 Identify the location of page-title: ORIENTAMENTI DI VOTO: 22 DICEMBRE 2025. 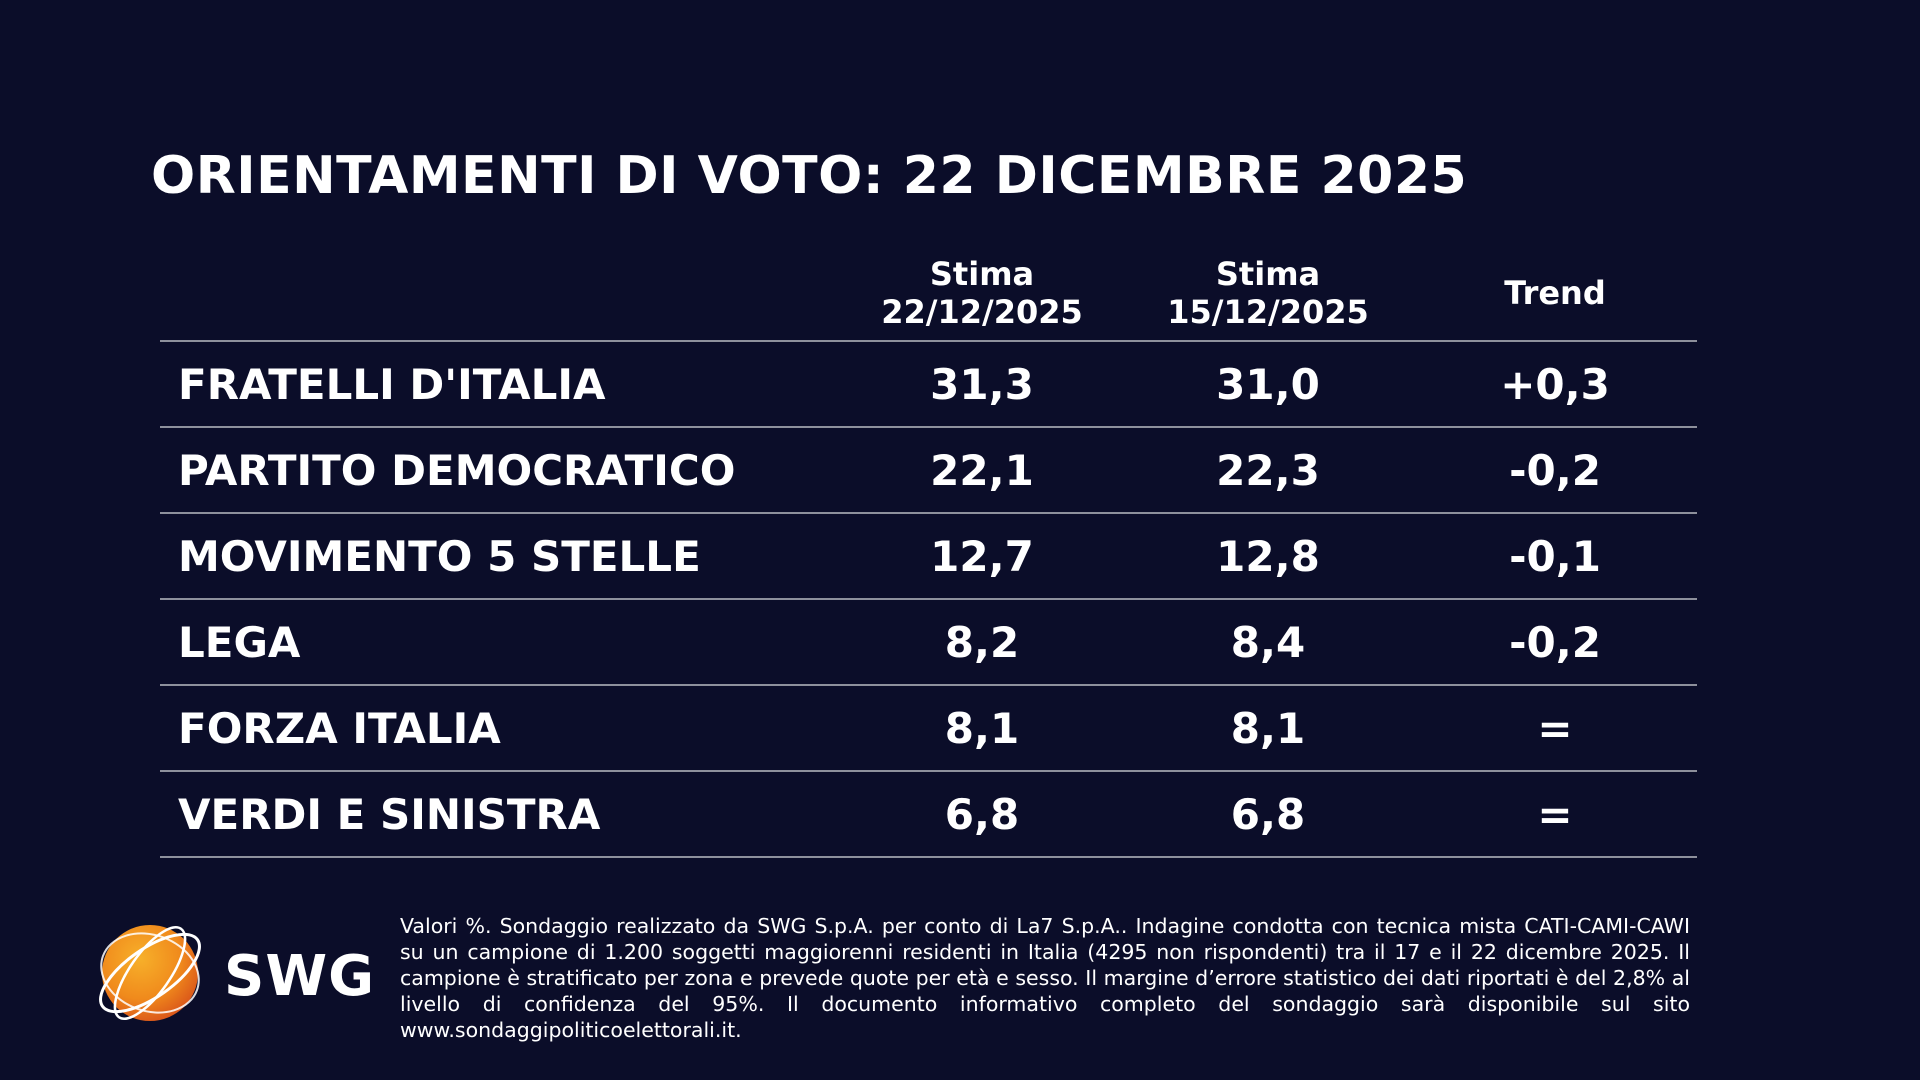
(809, 176).